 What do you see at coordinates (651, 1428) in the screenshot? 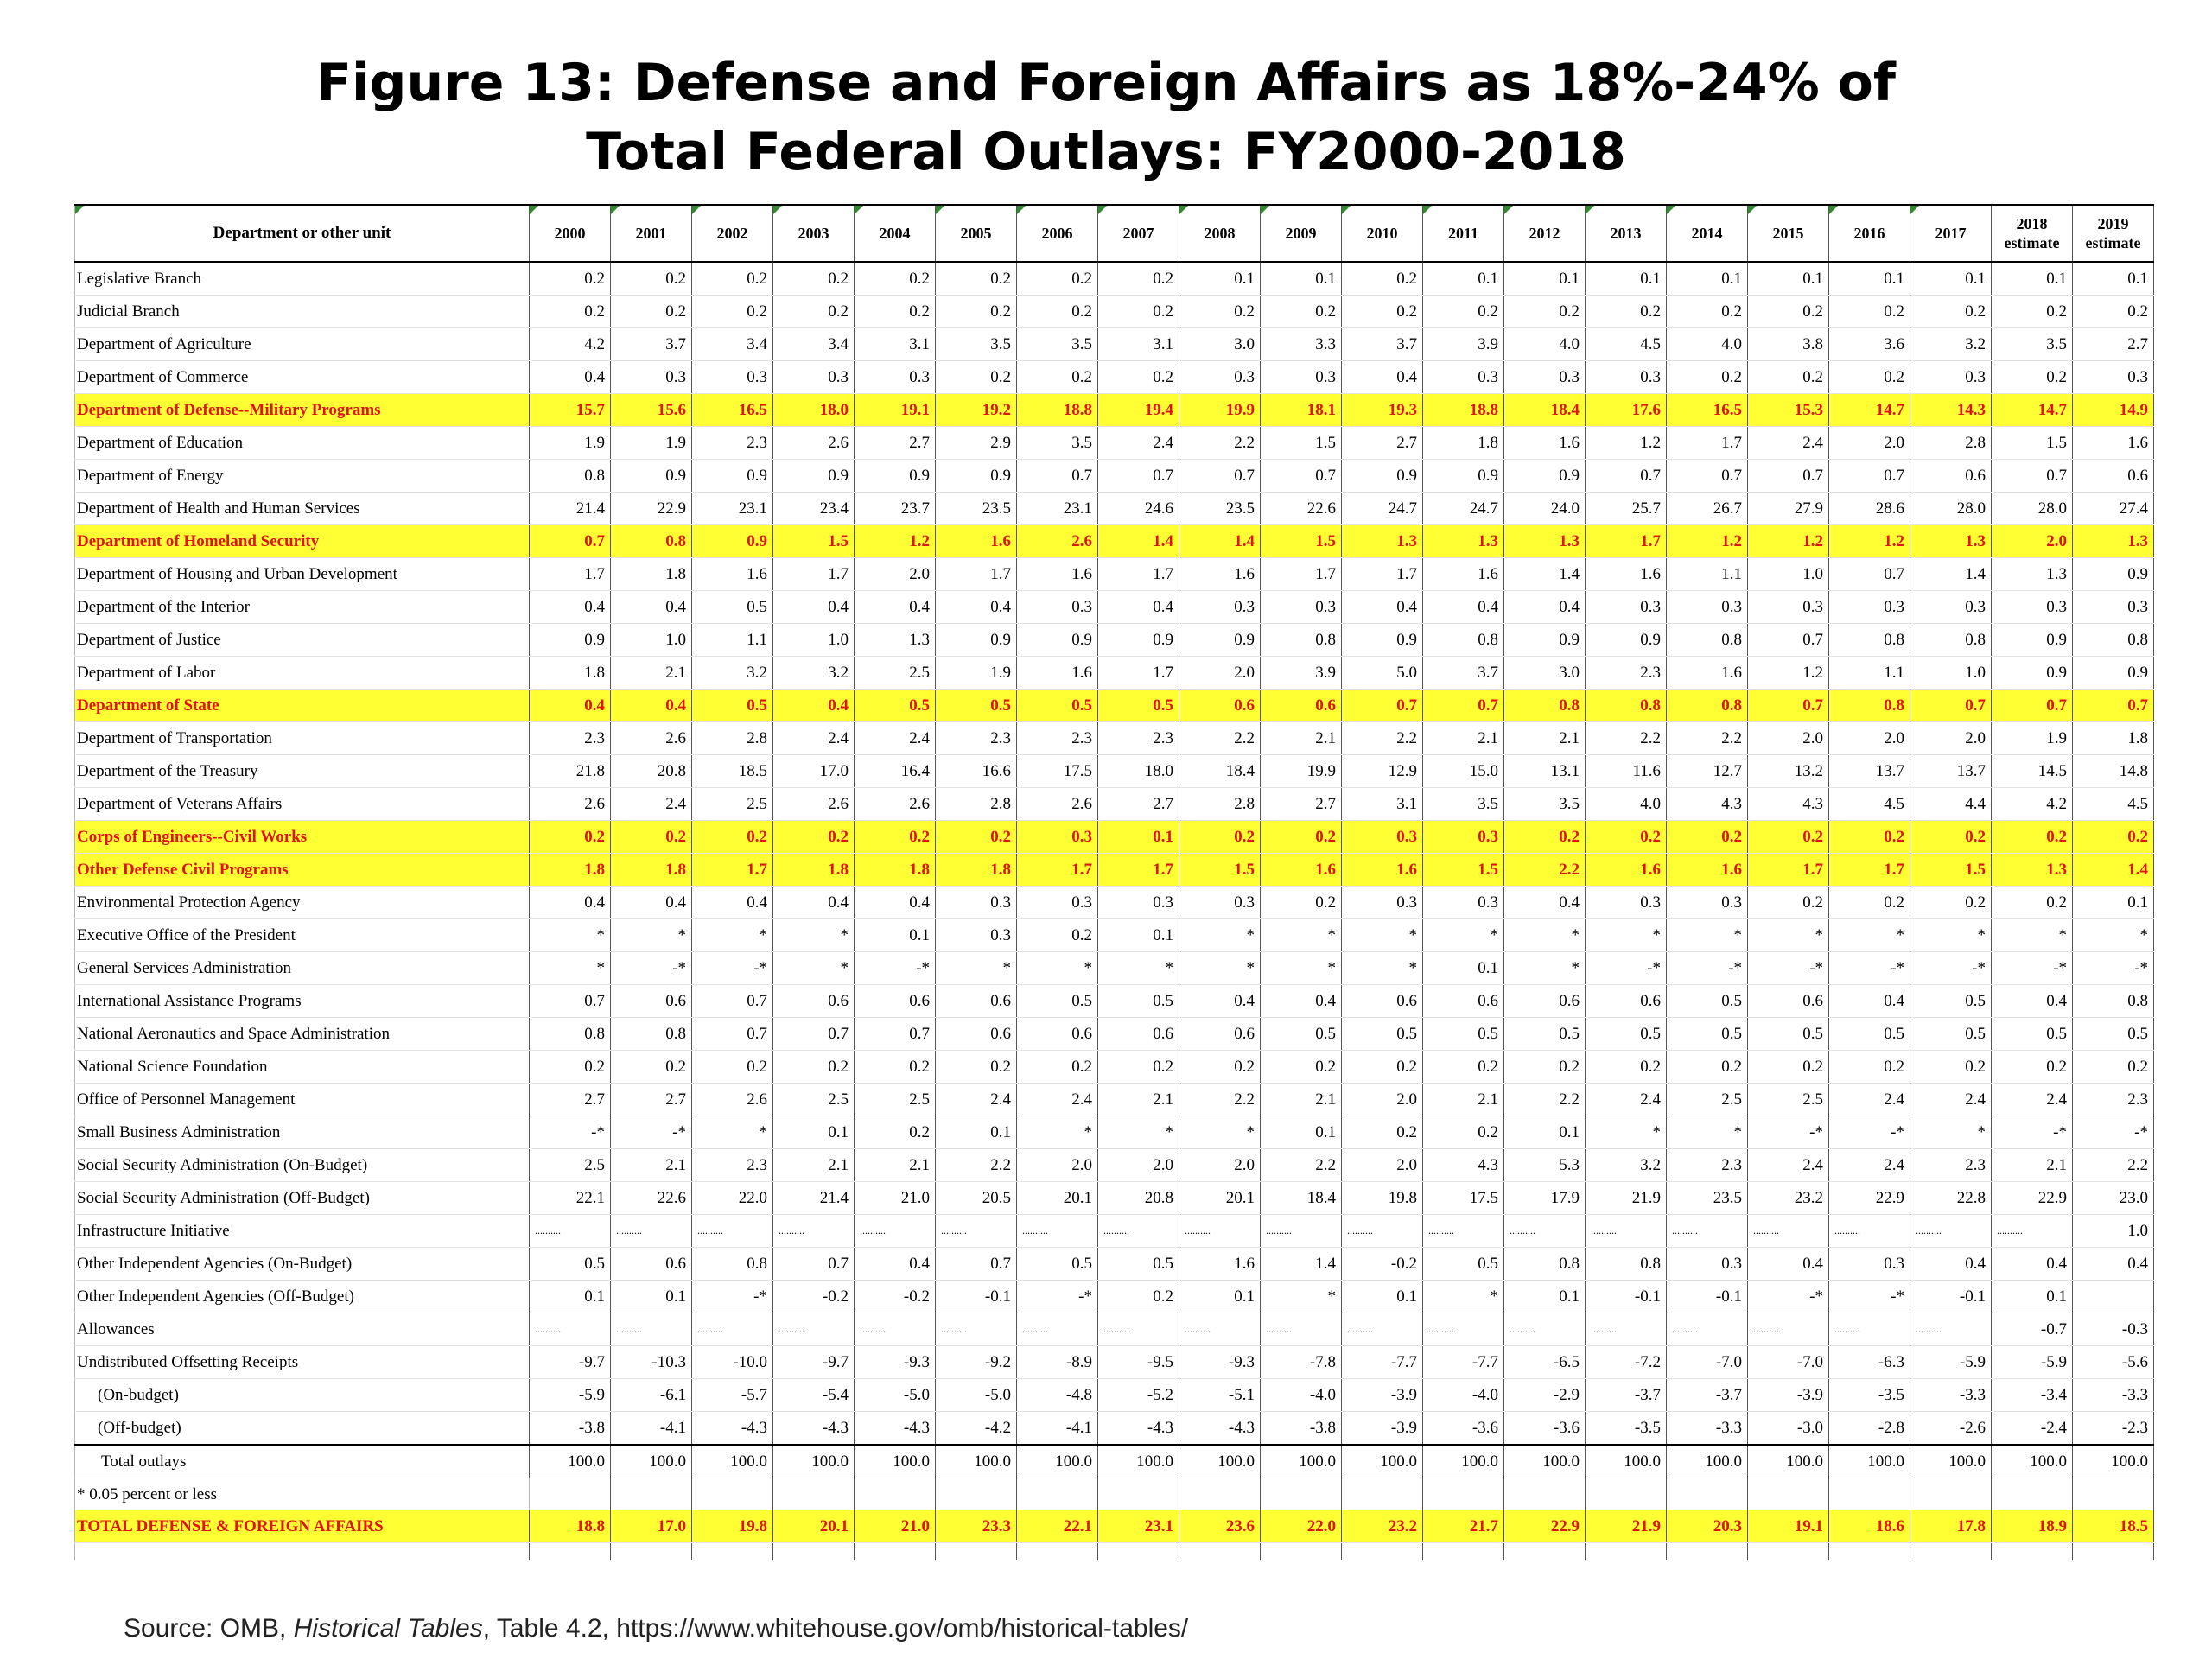
I see `row-value: -4.1` at bounding box center [651, 1428].